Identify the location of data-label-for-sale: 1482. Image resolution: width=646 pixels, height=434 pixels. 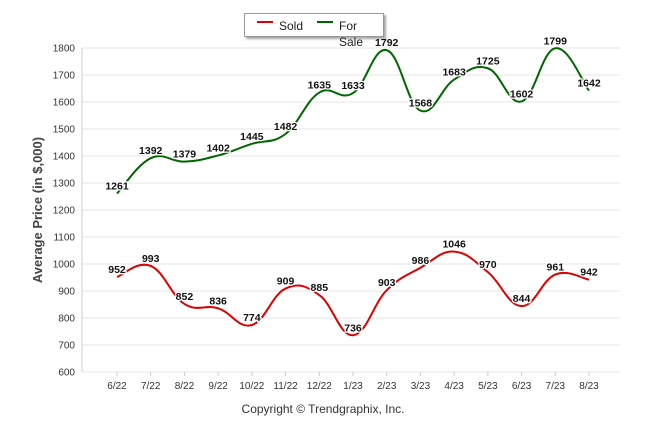
(286, 127).